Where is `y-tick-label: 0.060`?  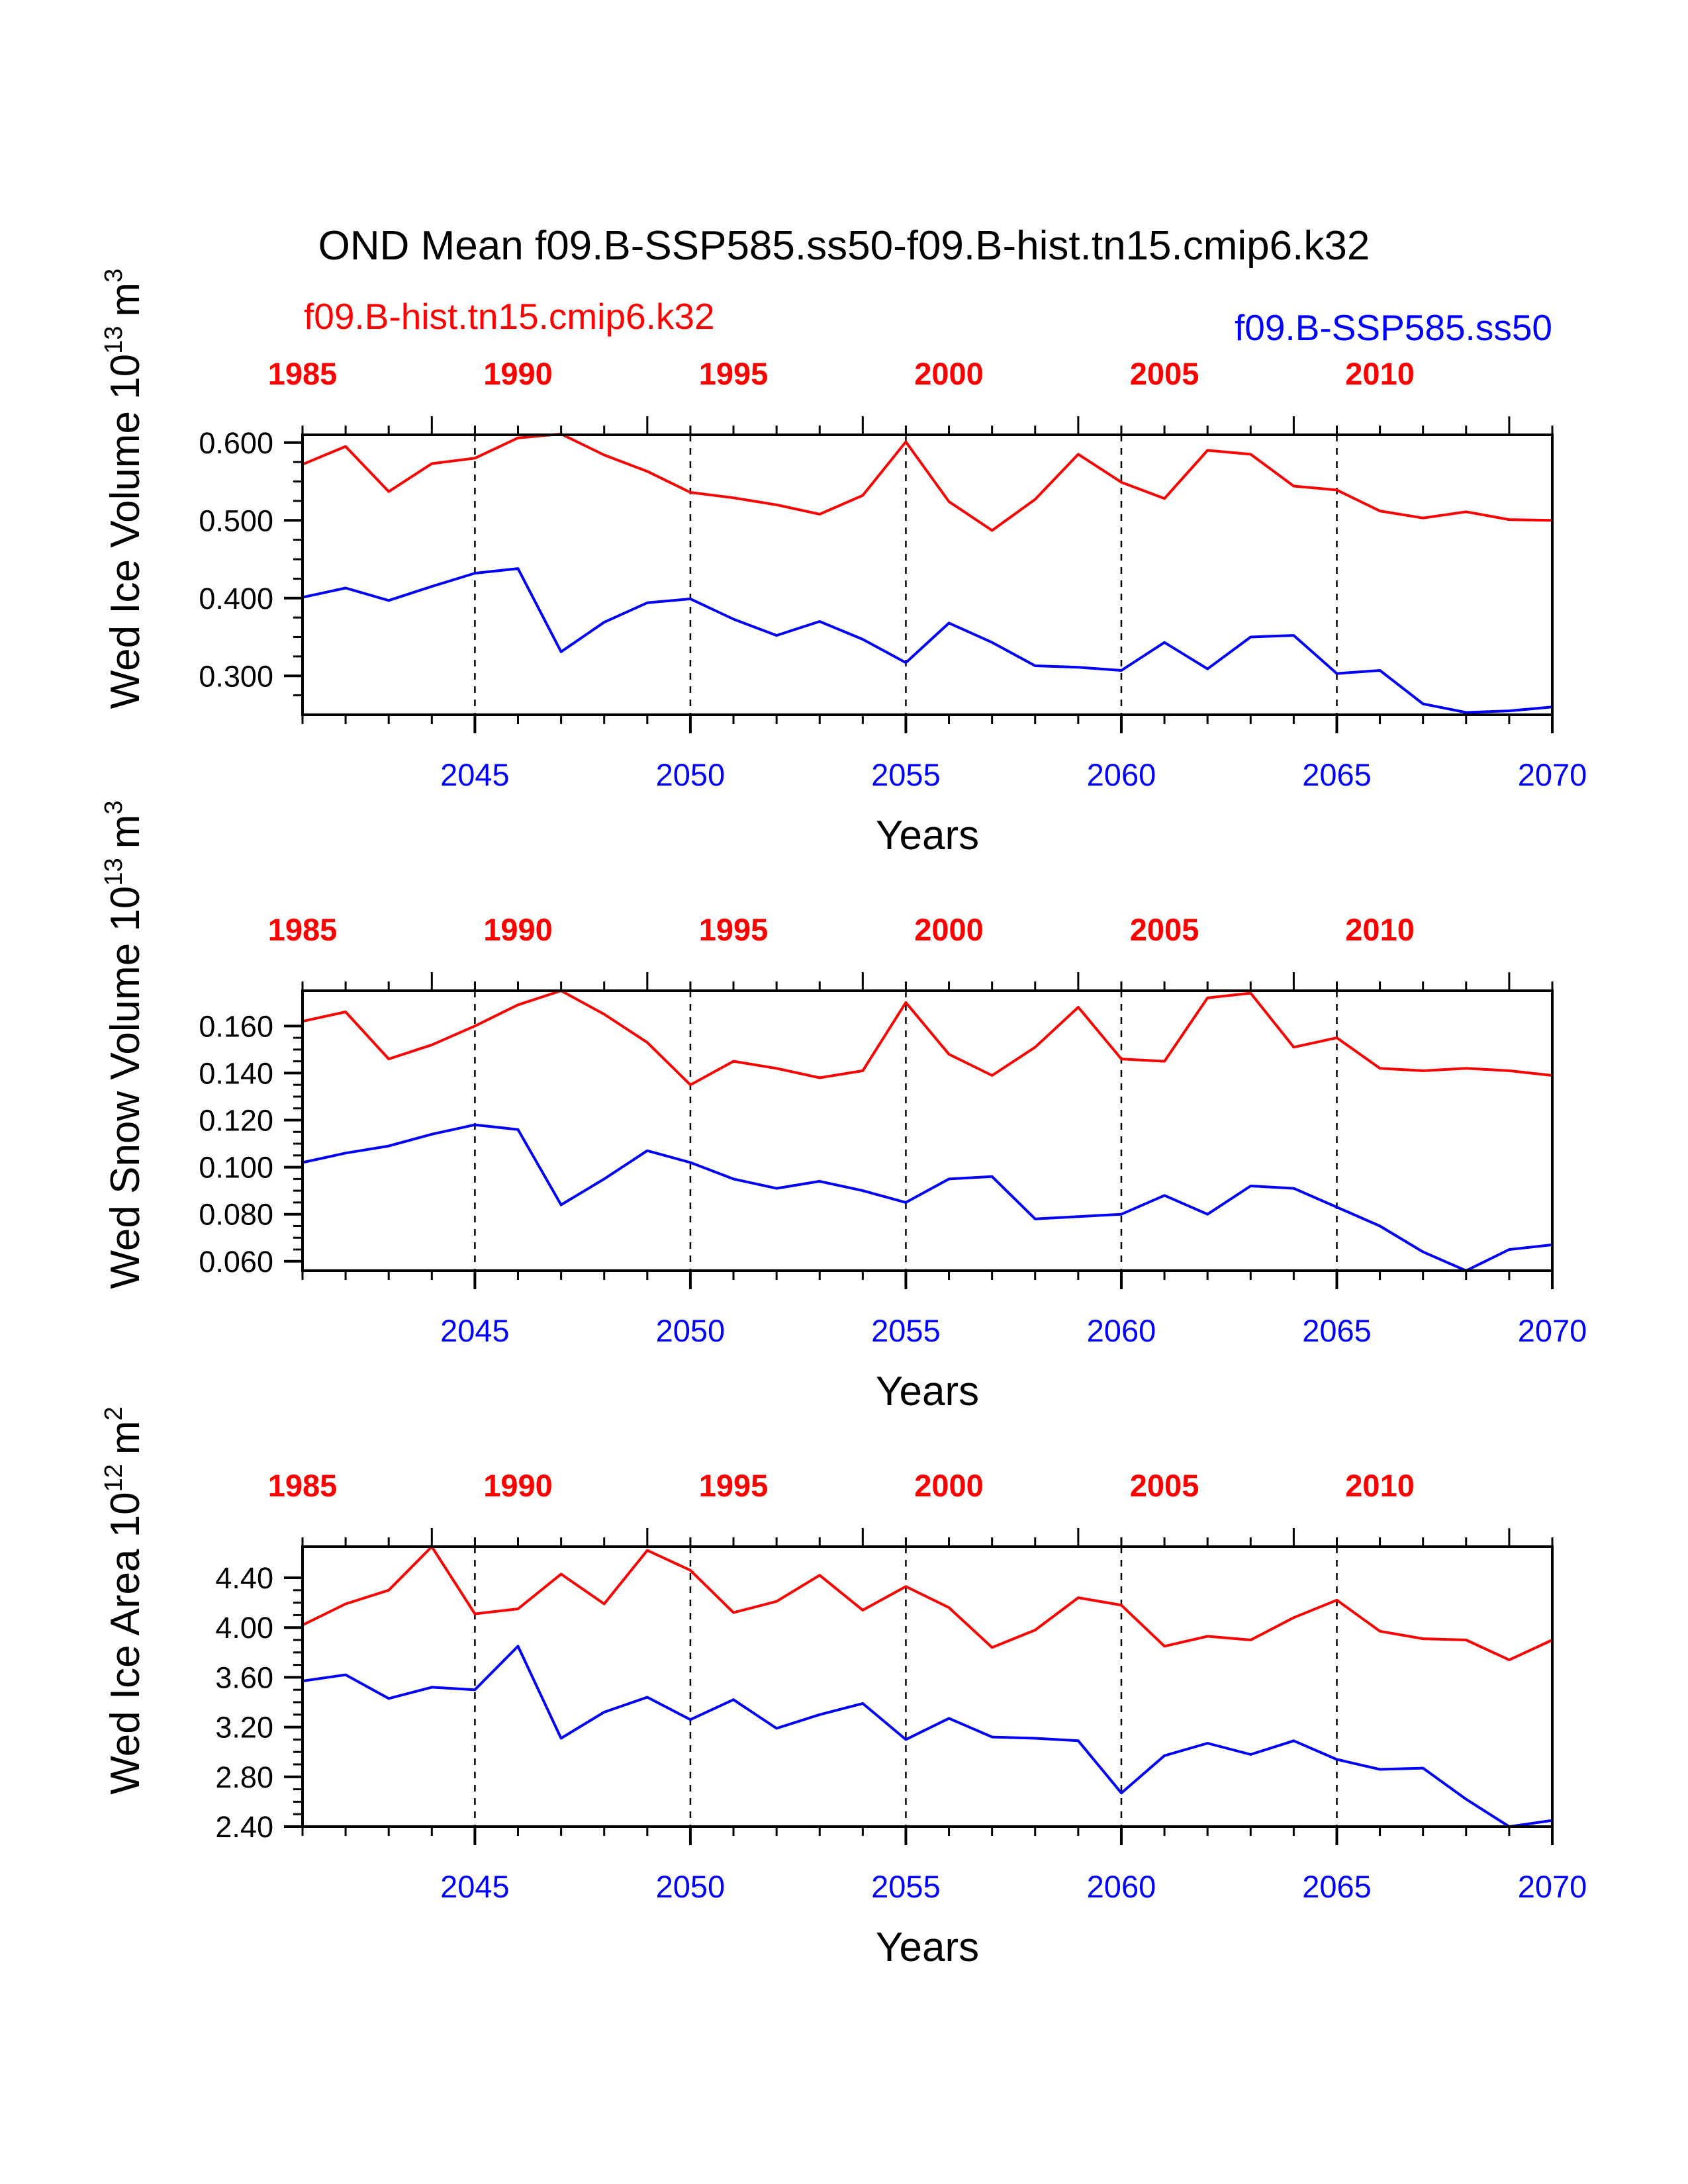 y-tick-label: 0.060 is located at coordinates (236, 1262).